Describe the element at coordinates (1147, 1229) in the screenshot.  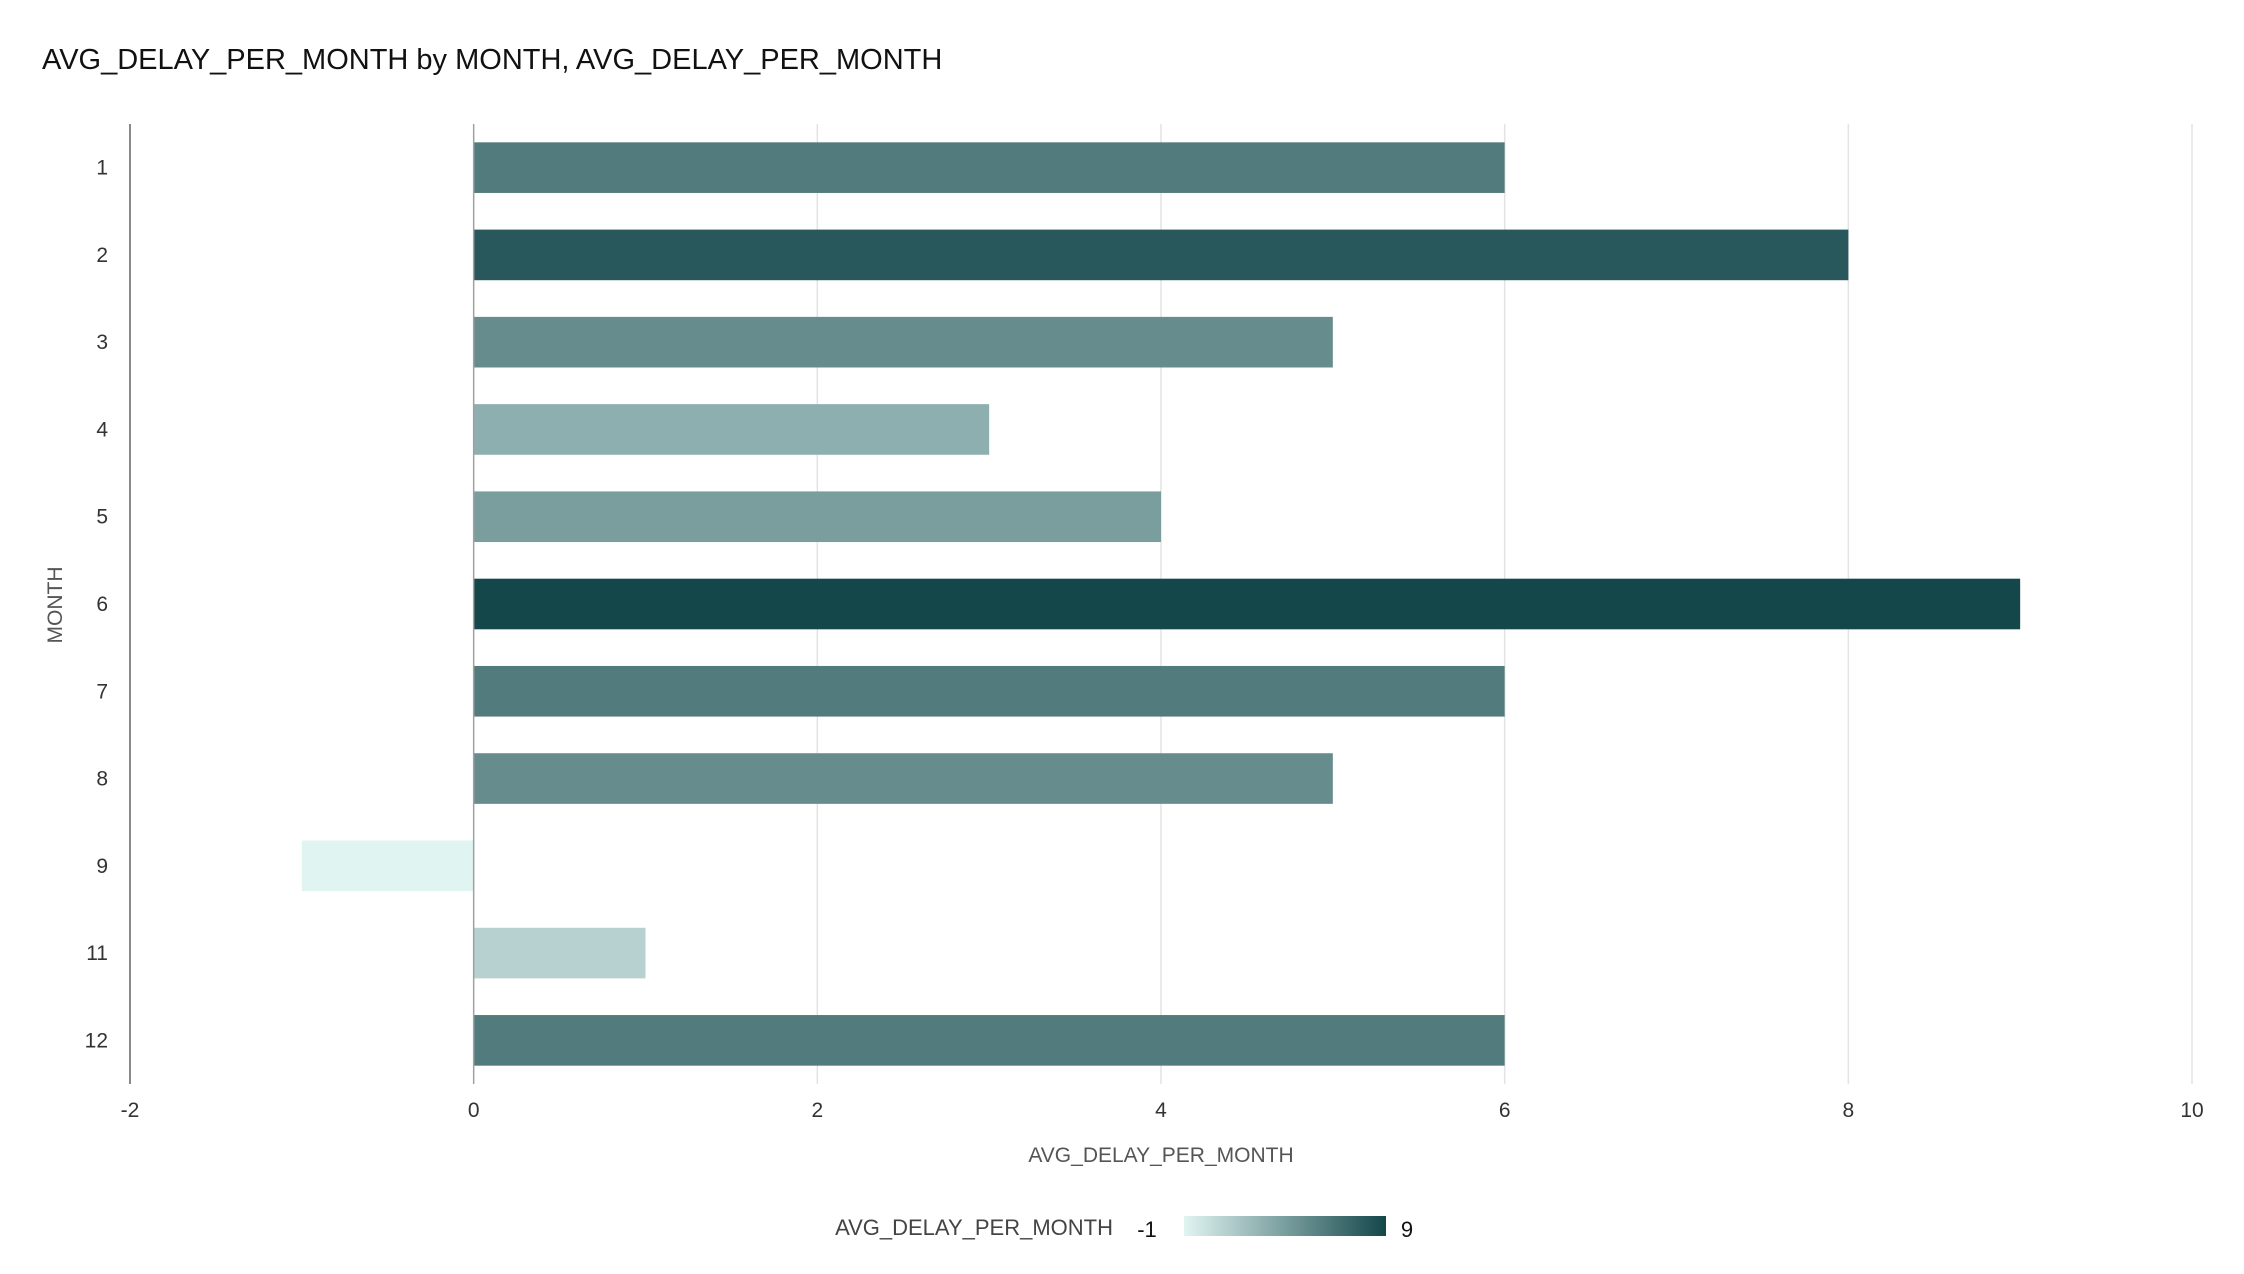
I see `legend-min-label: -1` at that location.